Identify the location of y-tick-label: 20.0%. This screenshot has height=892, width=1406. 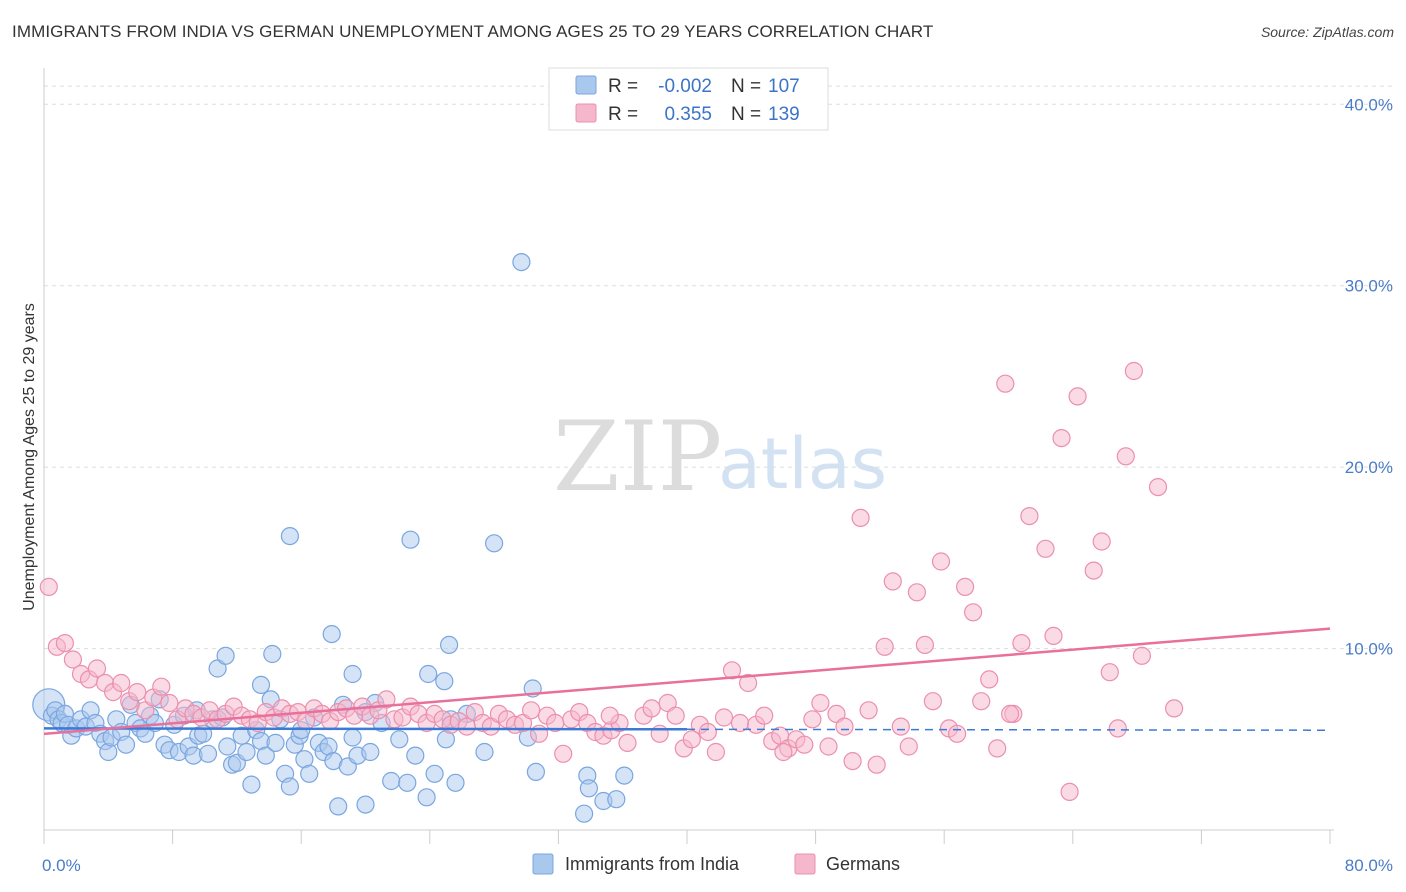
(1369, 467).